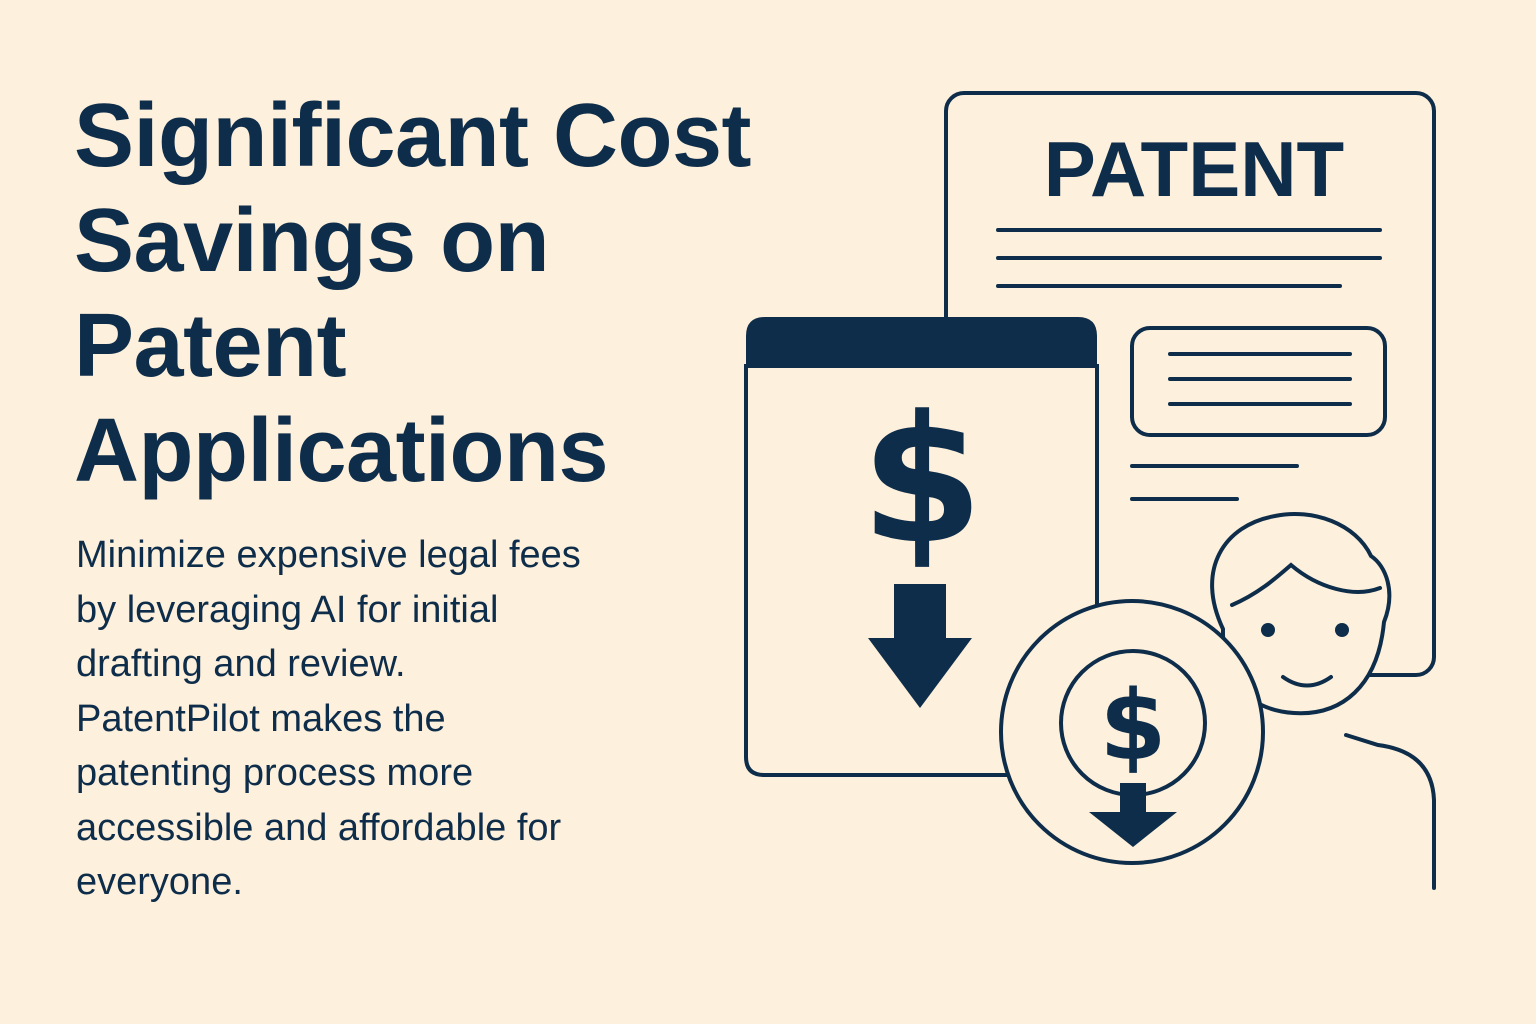 This screenshot has width=1536, height=1024. I want to click on person-eye-left, so click(1268, 630).